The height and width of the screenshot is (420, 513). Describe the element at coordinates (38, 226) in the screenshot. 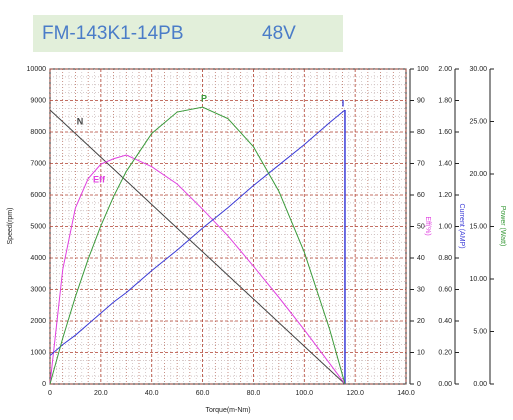

I see `y-tick-label: 5000` at that location.